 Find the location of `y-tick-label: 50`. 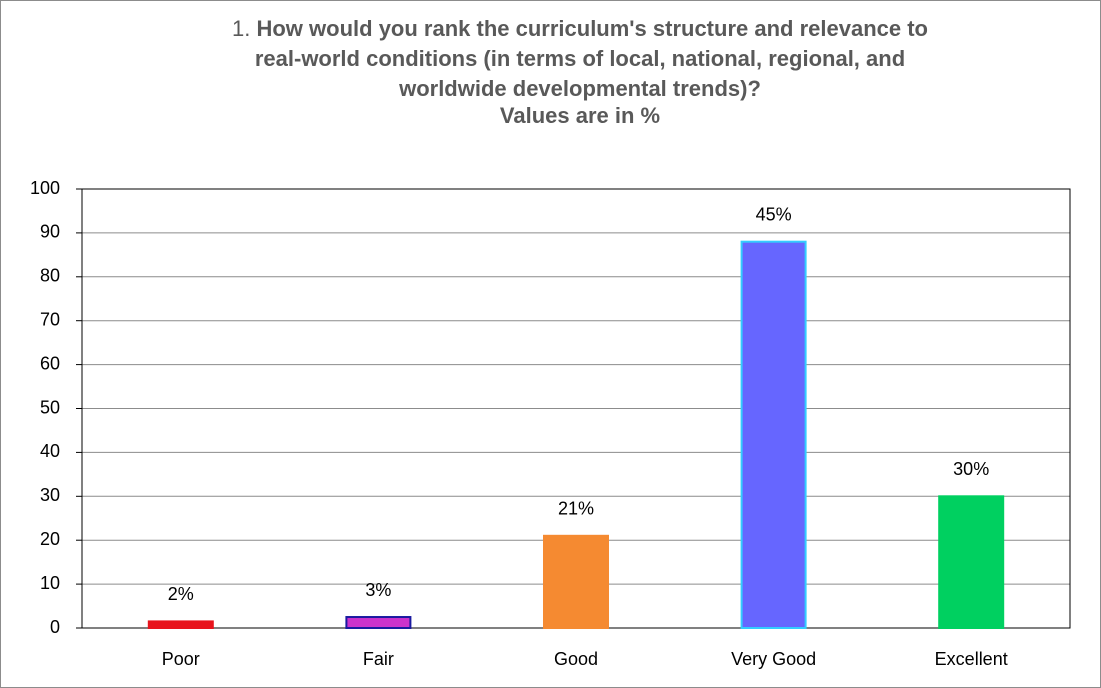

y-tick-label: 50 is located at coordinates (50, 407).